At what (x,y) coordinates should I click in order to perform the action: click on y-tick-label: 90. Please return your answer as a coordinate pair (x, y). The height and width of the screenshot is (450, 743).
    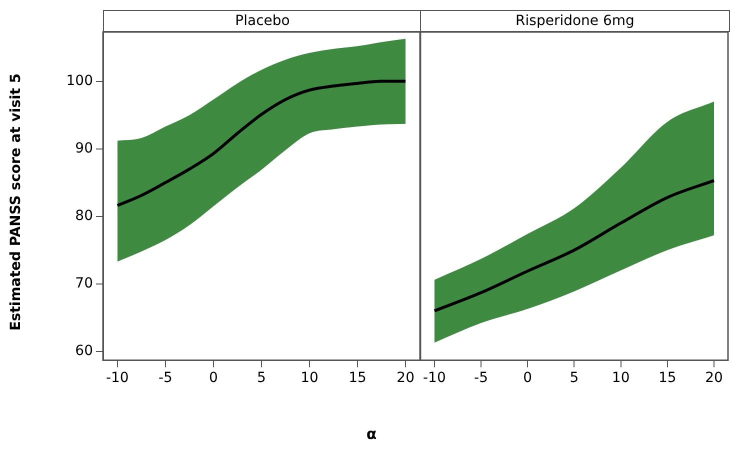
    Looking at the image, I should click on (84, 148).